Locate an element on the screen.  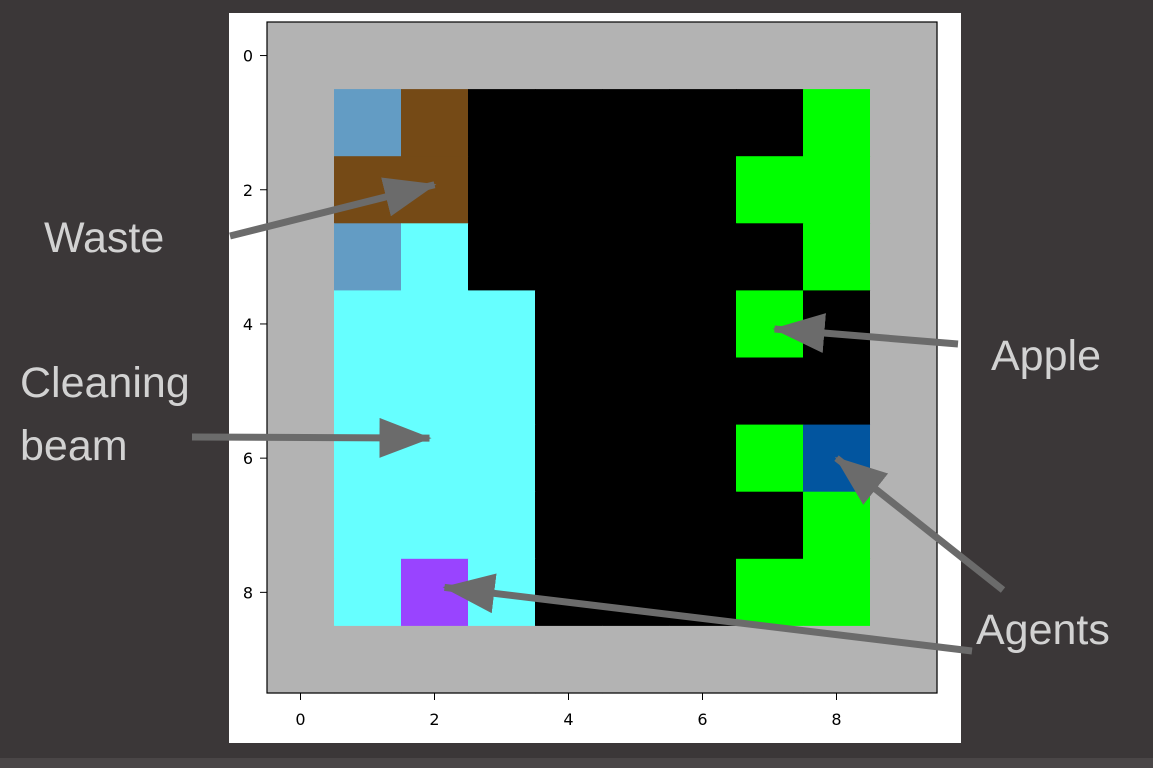
cell-r2-c6 is located at coordinates (703, 190).